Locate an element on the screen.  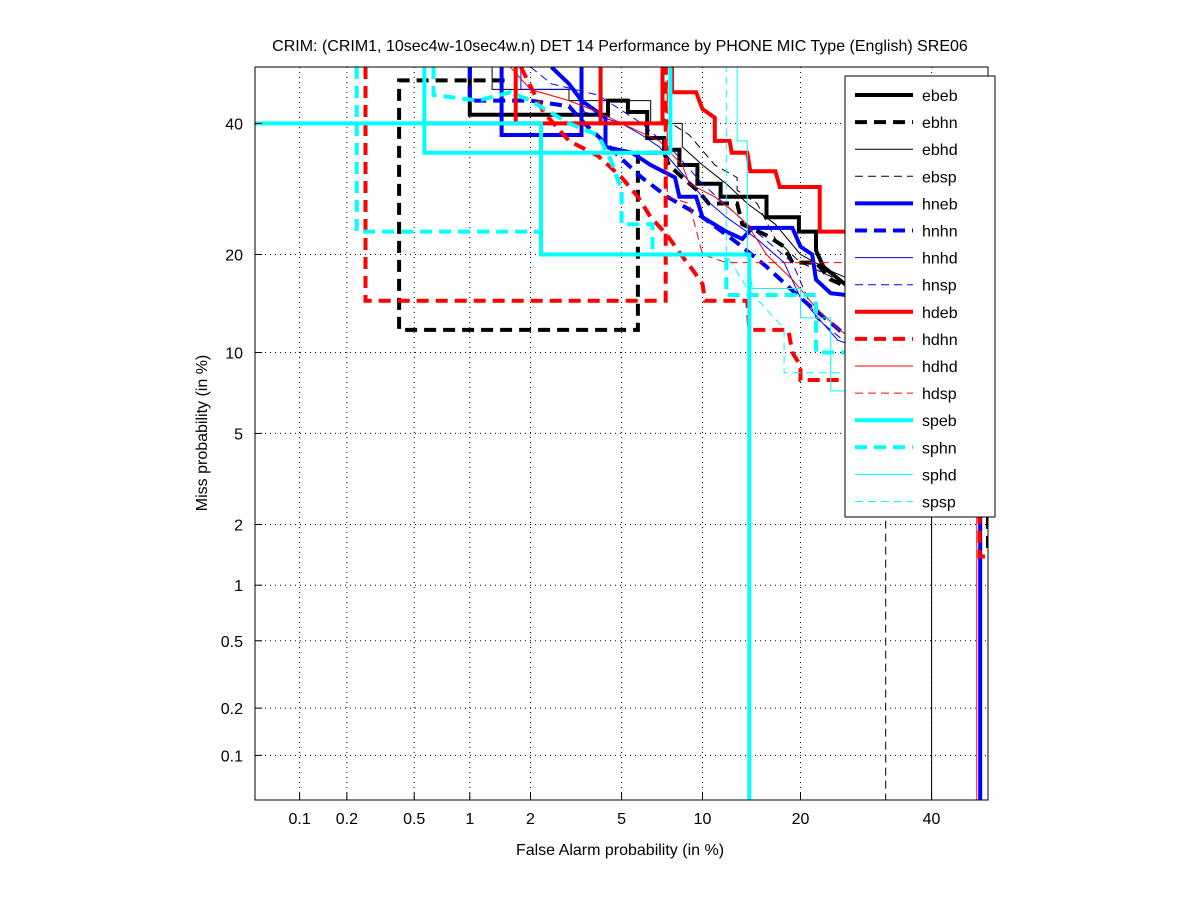
series-line-hdhn is located at coordinates (515, 185).